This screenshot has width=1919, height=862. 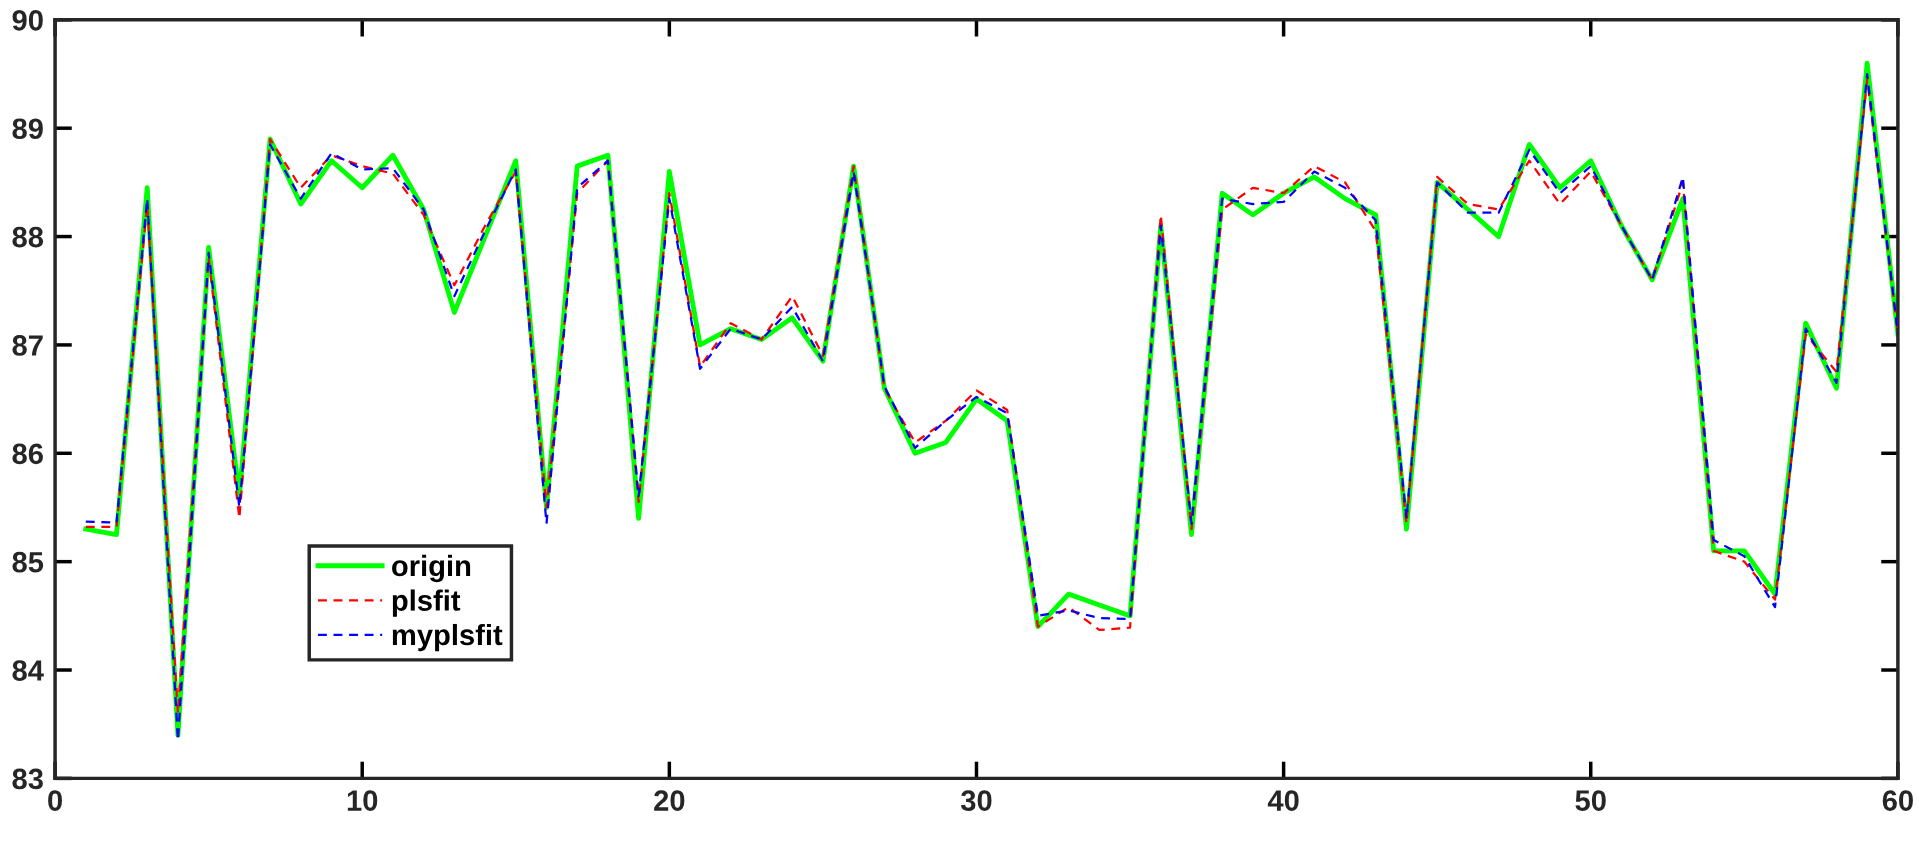 What do you see at coordinates (976, 800) in the screenshot?
I see `x-tick-label: 30` at bounding box center [976, 800].